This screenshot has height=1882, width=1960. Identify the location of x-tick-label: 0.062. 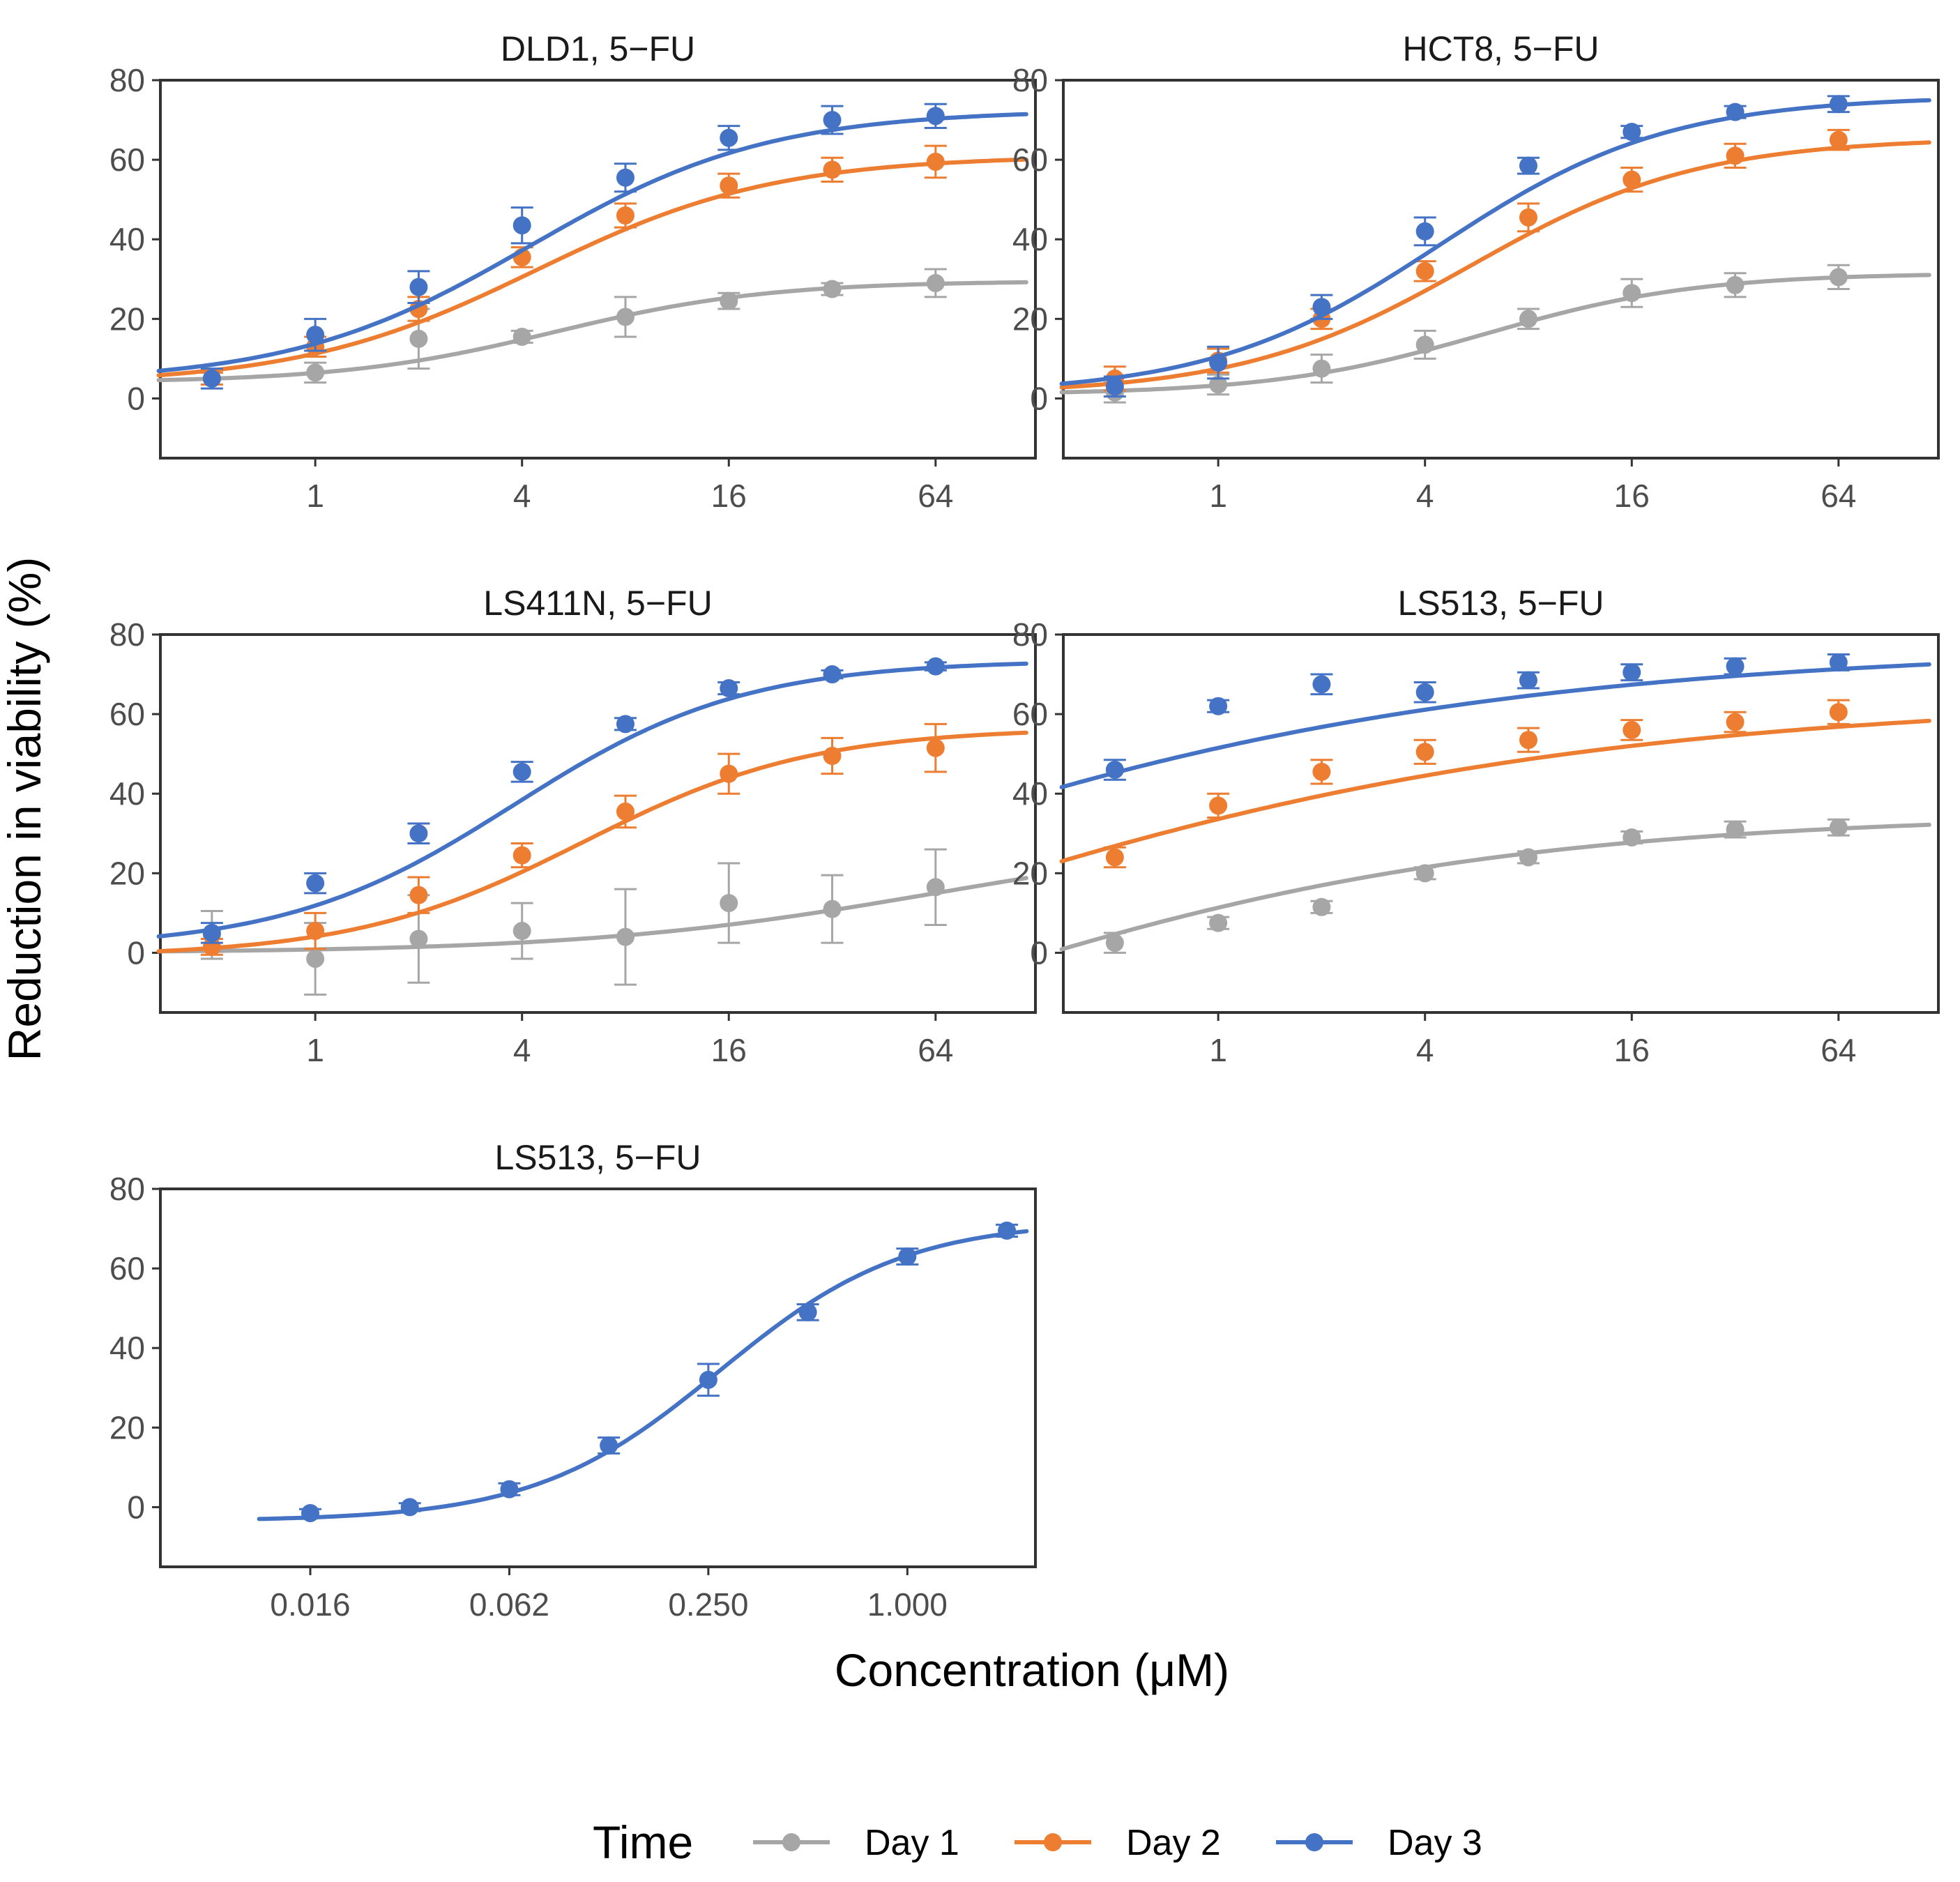
(509, 1604).